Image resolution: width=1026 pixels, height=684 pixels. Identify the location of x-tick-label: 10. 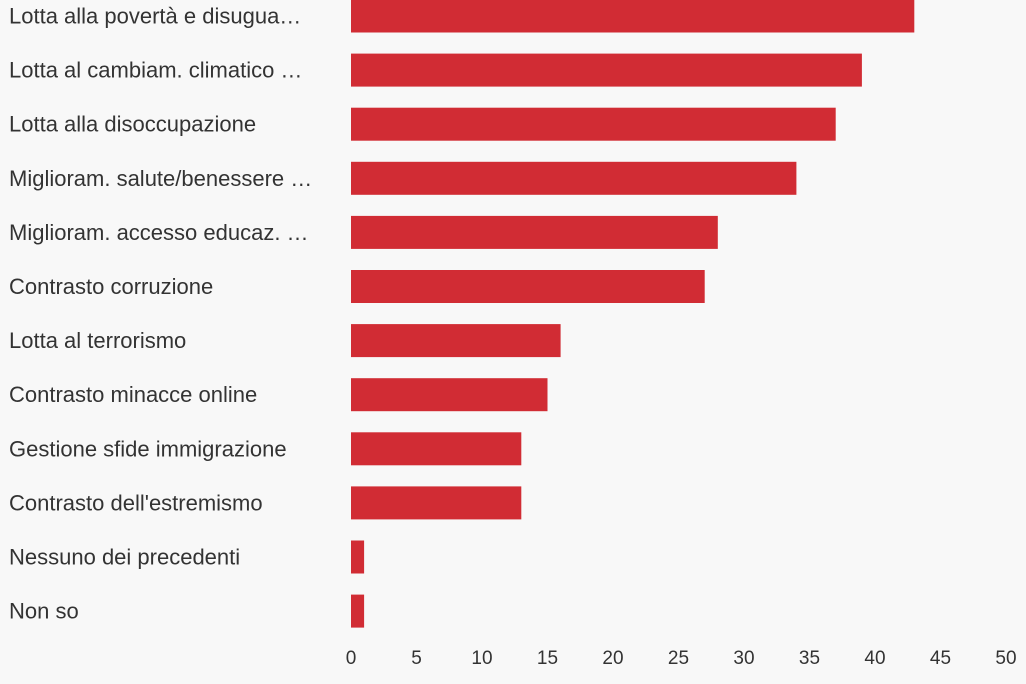
(481, 658).